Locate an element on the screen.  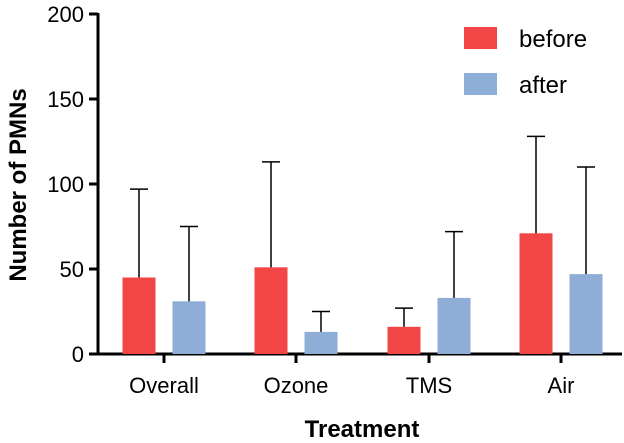
y-tick-label: 50 is located at coordinates (72, 269).